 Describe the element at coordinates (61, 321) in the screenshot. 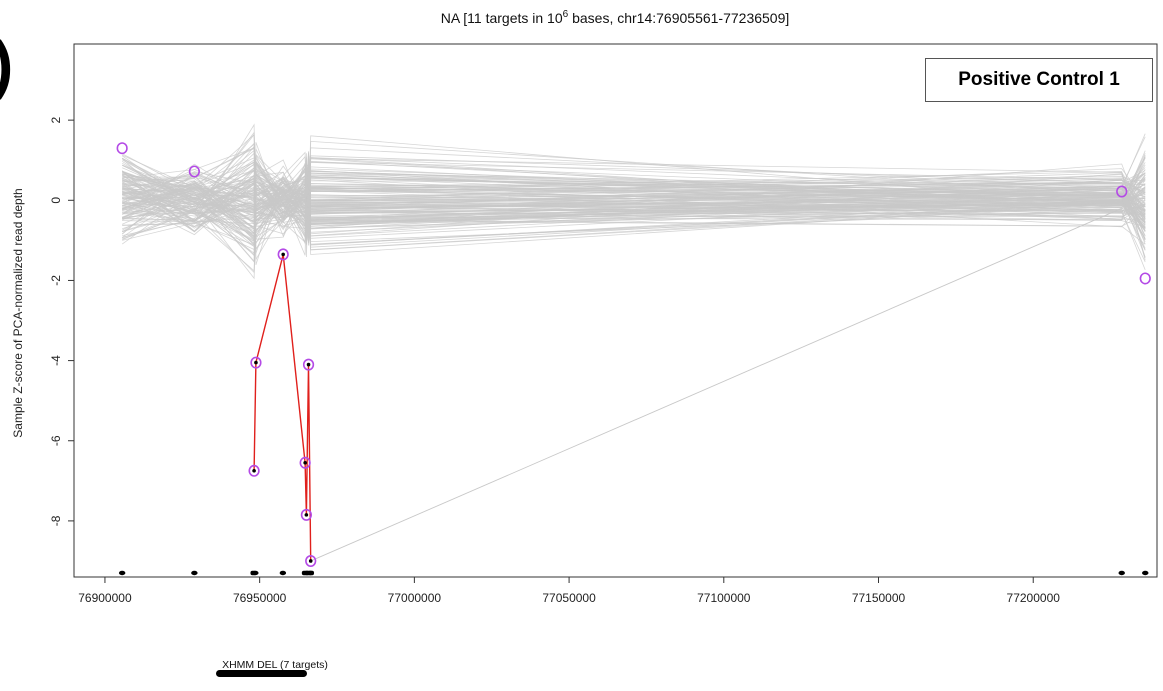

I see `y-axis: 2 0 -2 -4 -6 -8` at that location.